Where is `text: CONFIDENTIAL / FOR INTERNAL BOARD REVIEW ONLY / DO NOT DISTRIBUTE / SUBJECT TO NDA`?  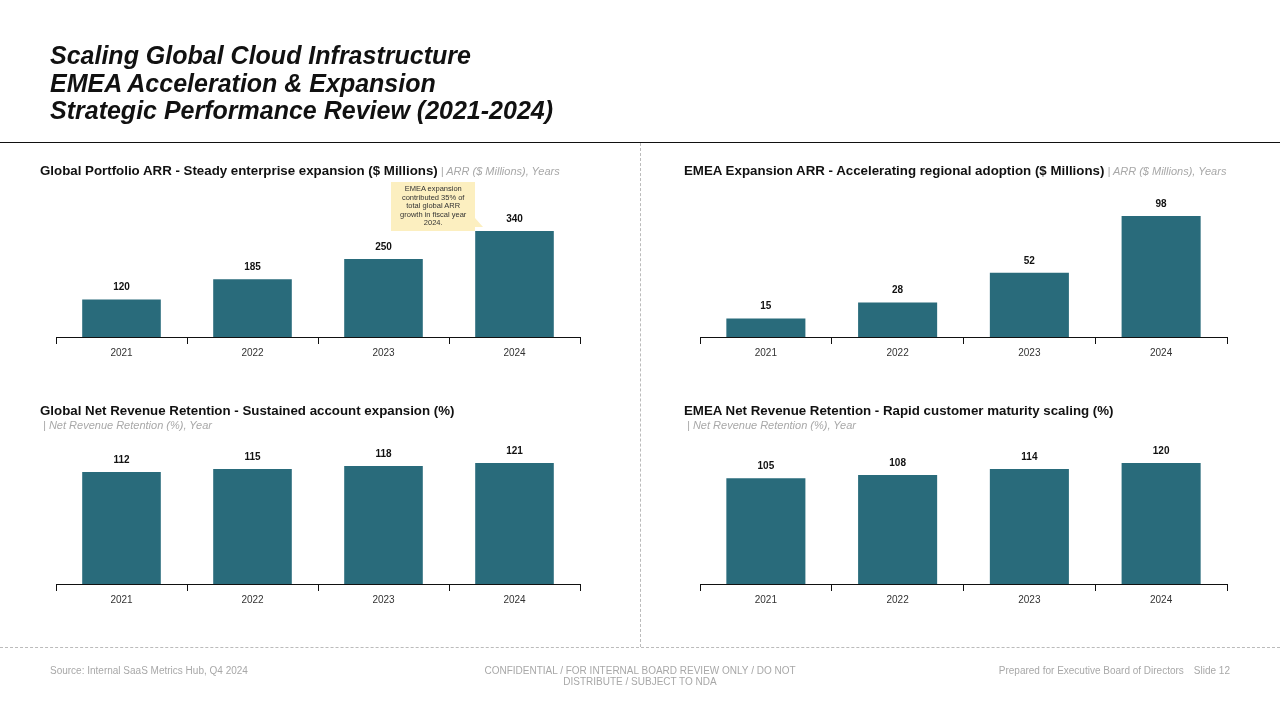 text: CONFIDENTIAL / FOR INTERNAL BOARD REVIEW ONLY / DO NOT DISTRIBUTE / SUBJECT TO NDA is located at coordinates (640, 676).